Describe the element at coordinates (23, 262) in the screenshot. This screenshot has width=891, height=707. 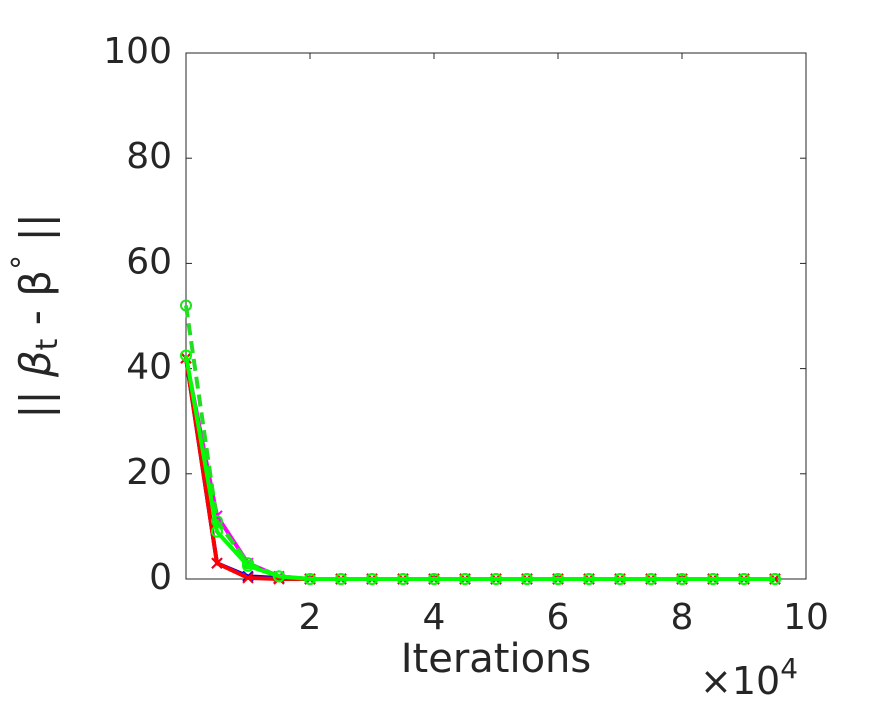
I see `y-label-superscript: °` at that location.